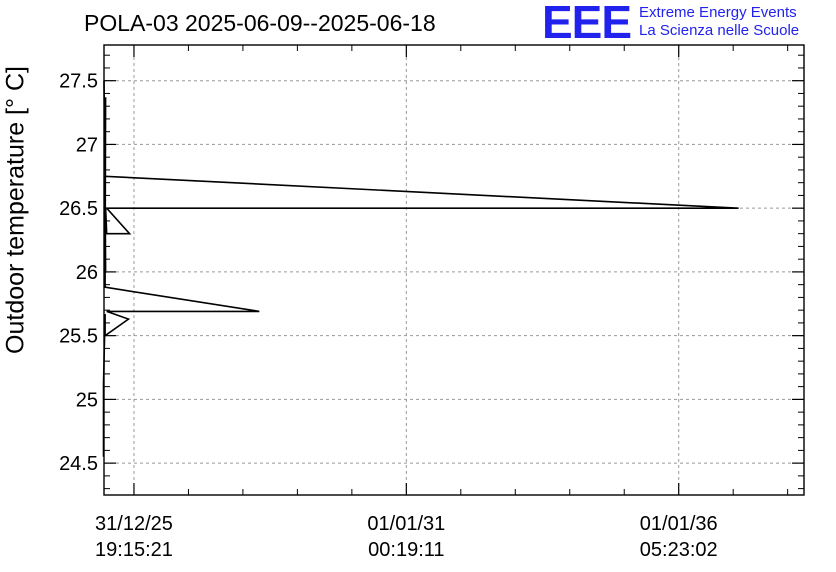 Image resolution: width=836 pixels, height=572 pixels. What do you see at coordinates (87, 400) in the screenshot?
I see `y-tick-label: 25` at bounding box center [87, 400].